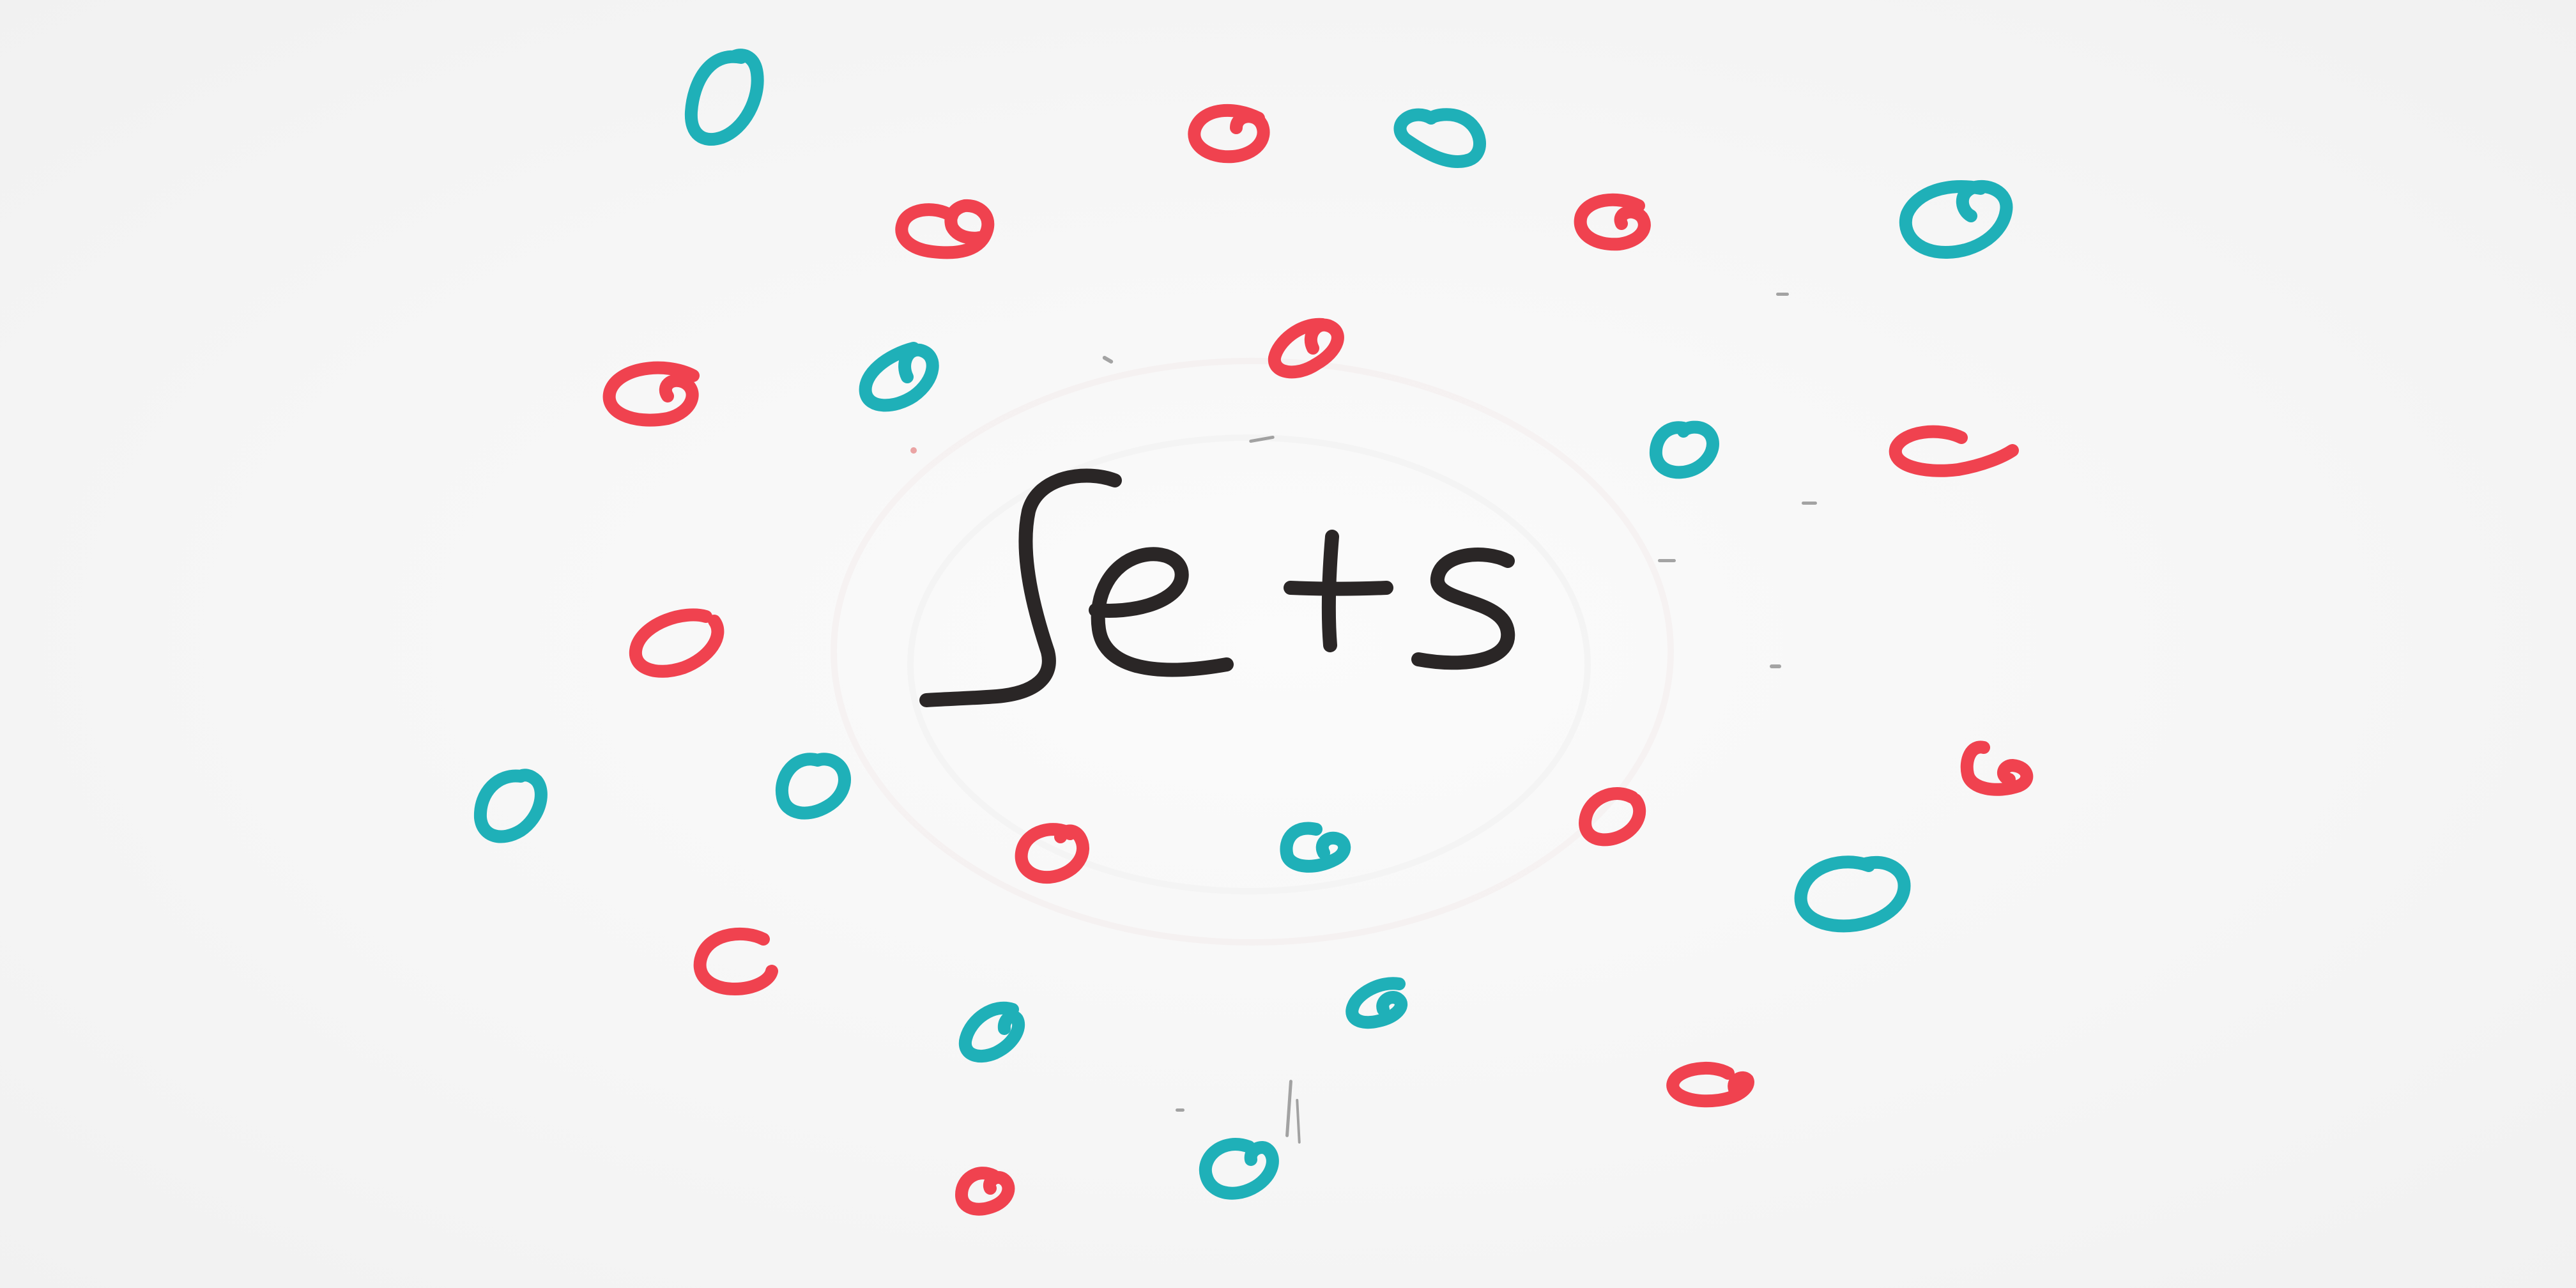 This screenshot has width=2576, height=1288. Describe the element at coordinates (1338, 588) in the screenshot. I see `letter-t-crossbar-glyph` at that location.